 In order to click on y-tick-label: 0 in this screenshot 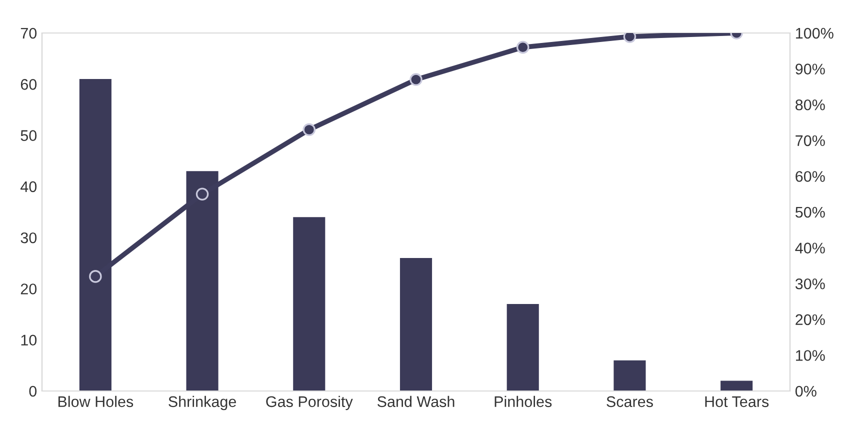, I will do `click(33, 391)`.